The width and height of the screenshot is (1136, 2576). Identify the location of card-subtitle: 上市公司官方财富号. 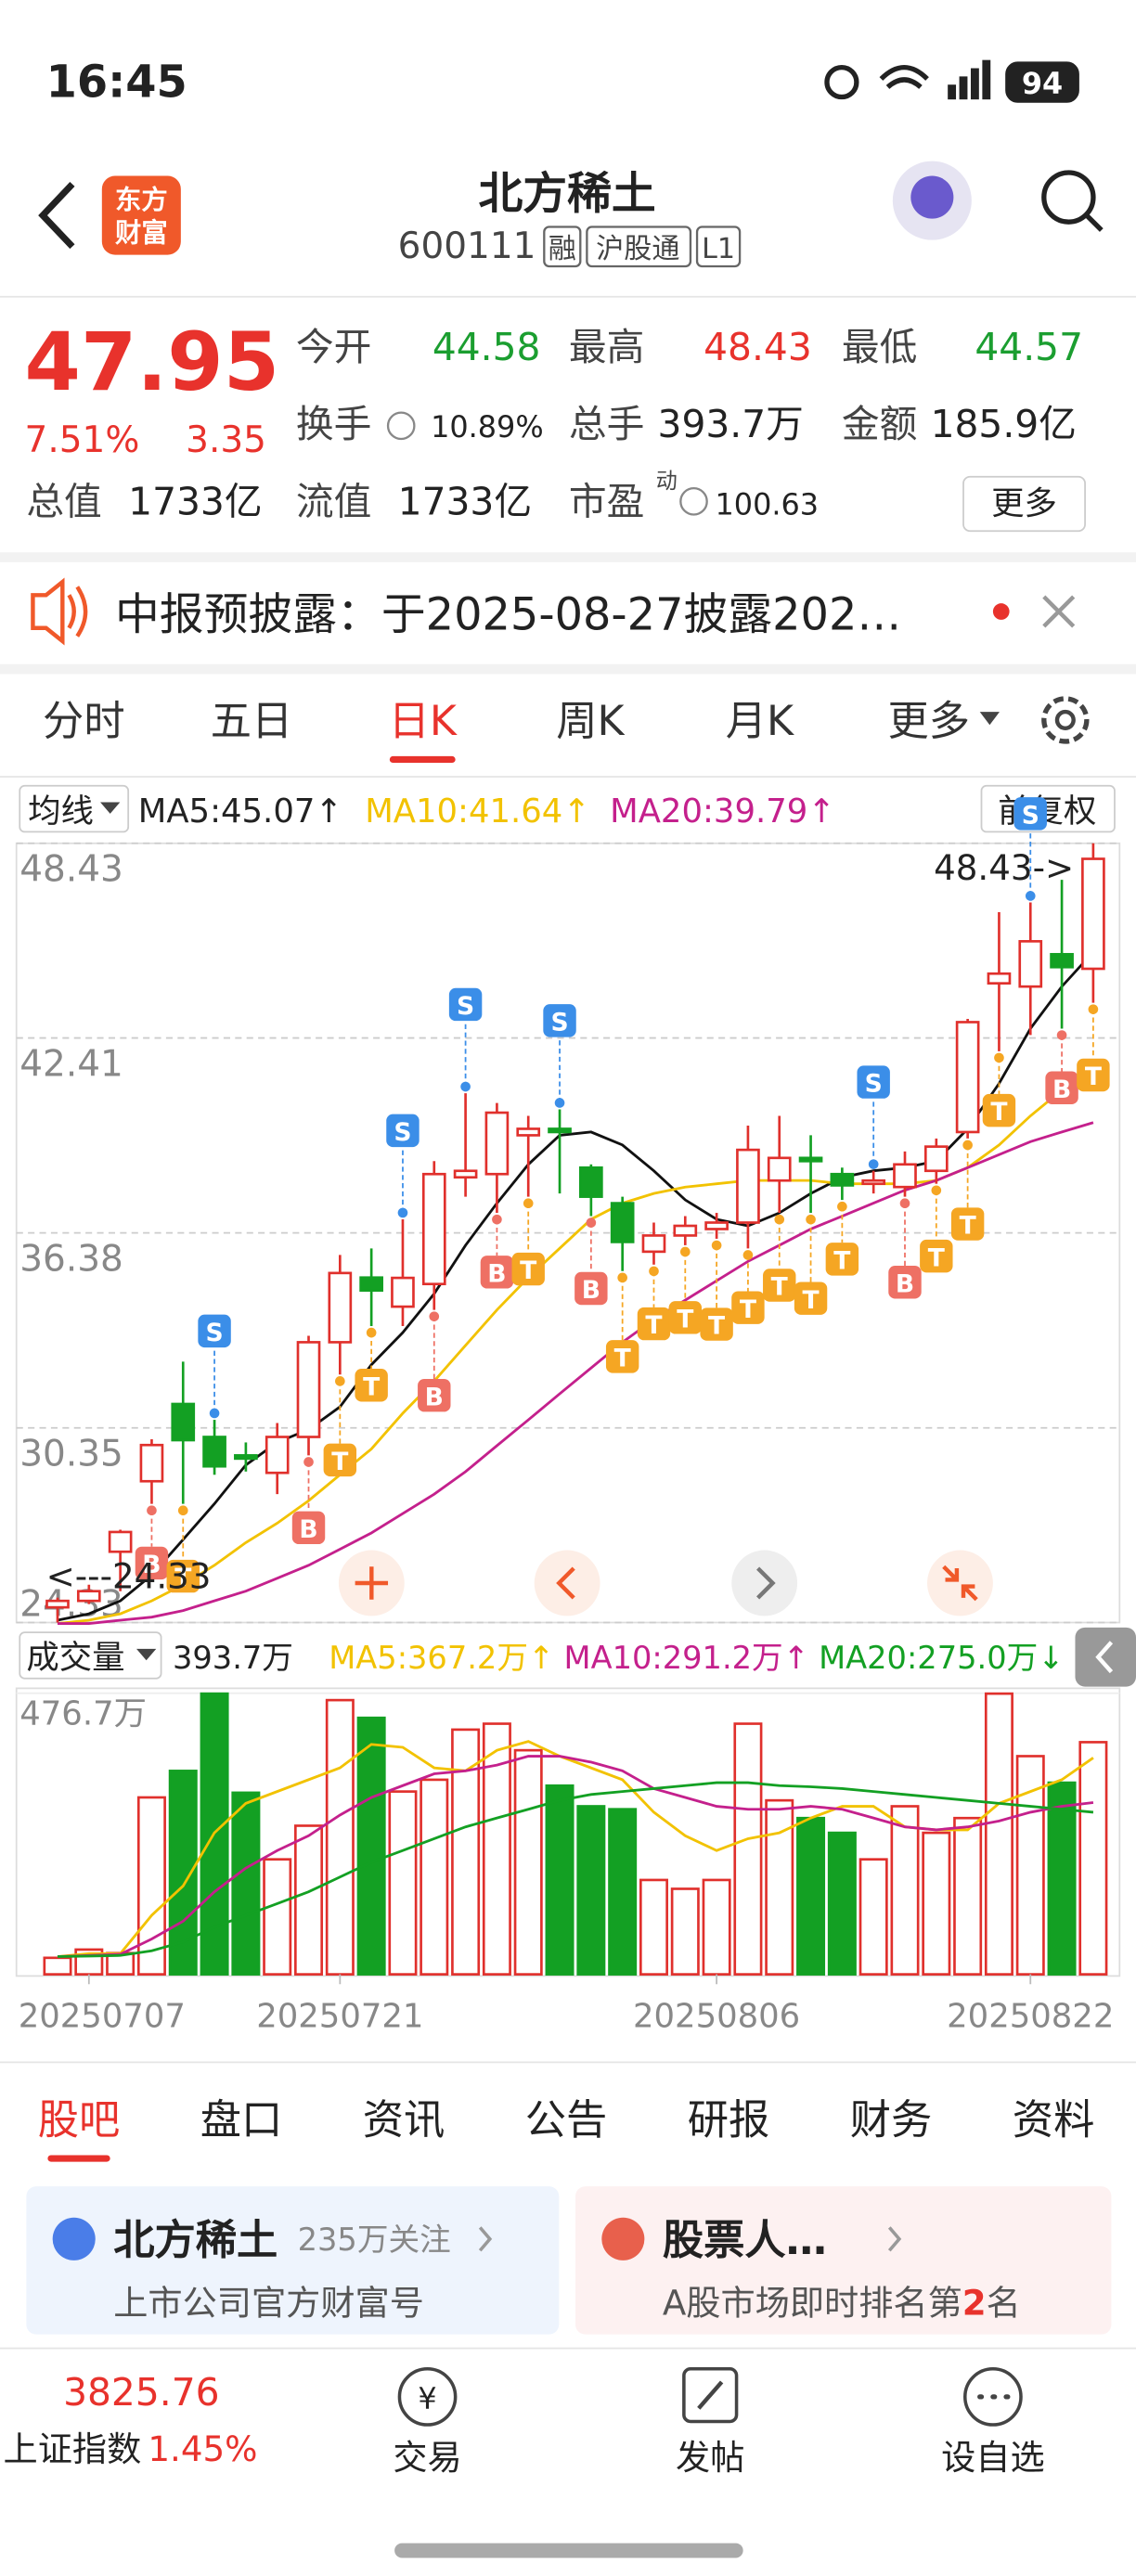
(268, 2302).